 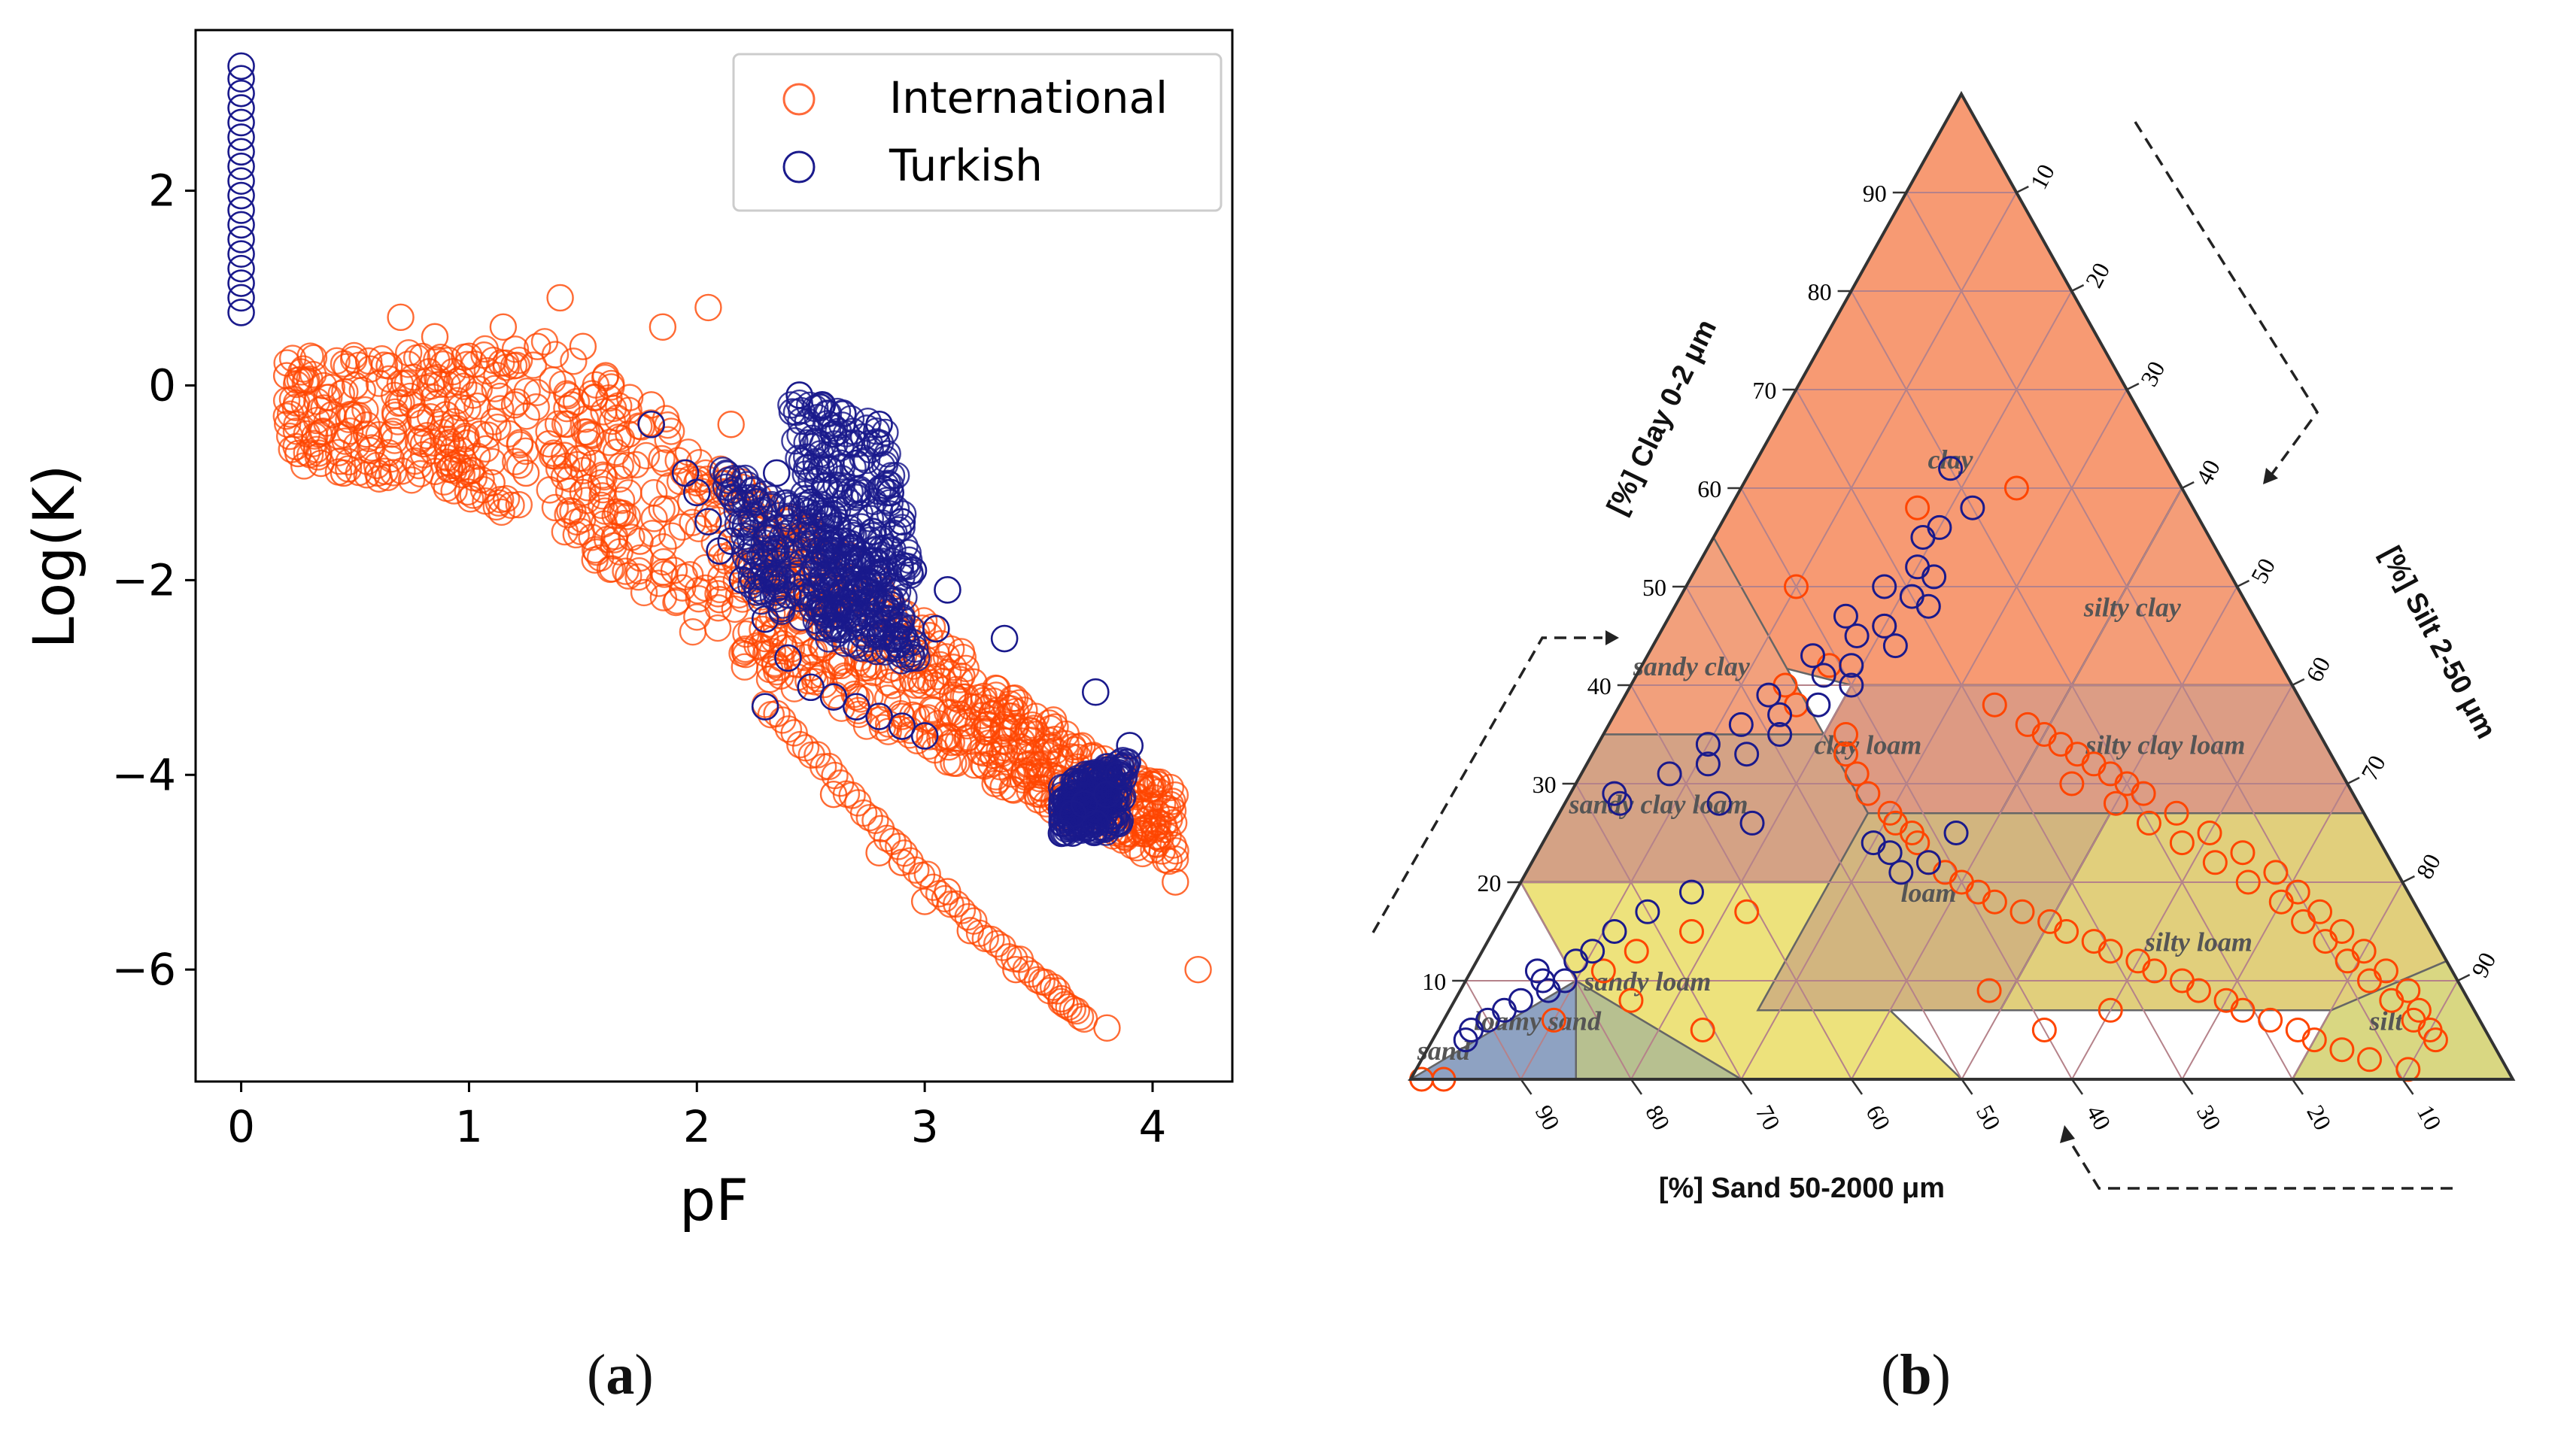 What do you see at coordinates (2373, 767) in the screenshot?
I see `silt-tick-label: 70` at bounding box center [2373, 767].